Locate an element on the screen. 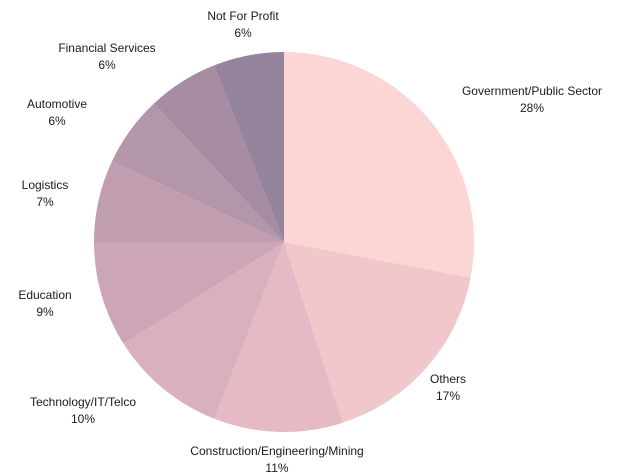 This screenshot has width=630, height=475. pie-slice-not-for-profit is located at coordinates (249, 147).